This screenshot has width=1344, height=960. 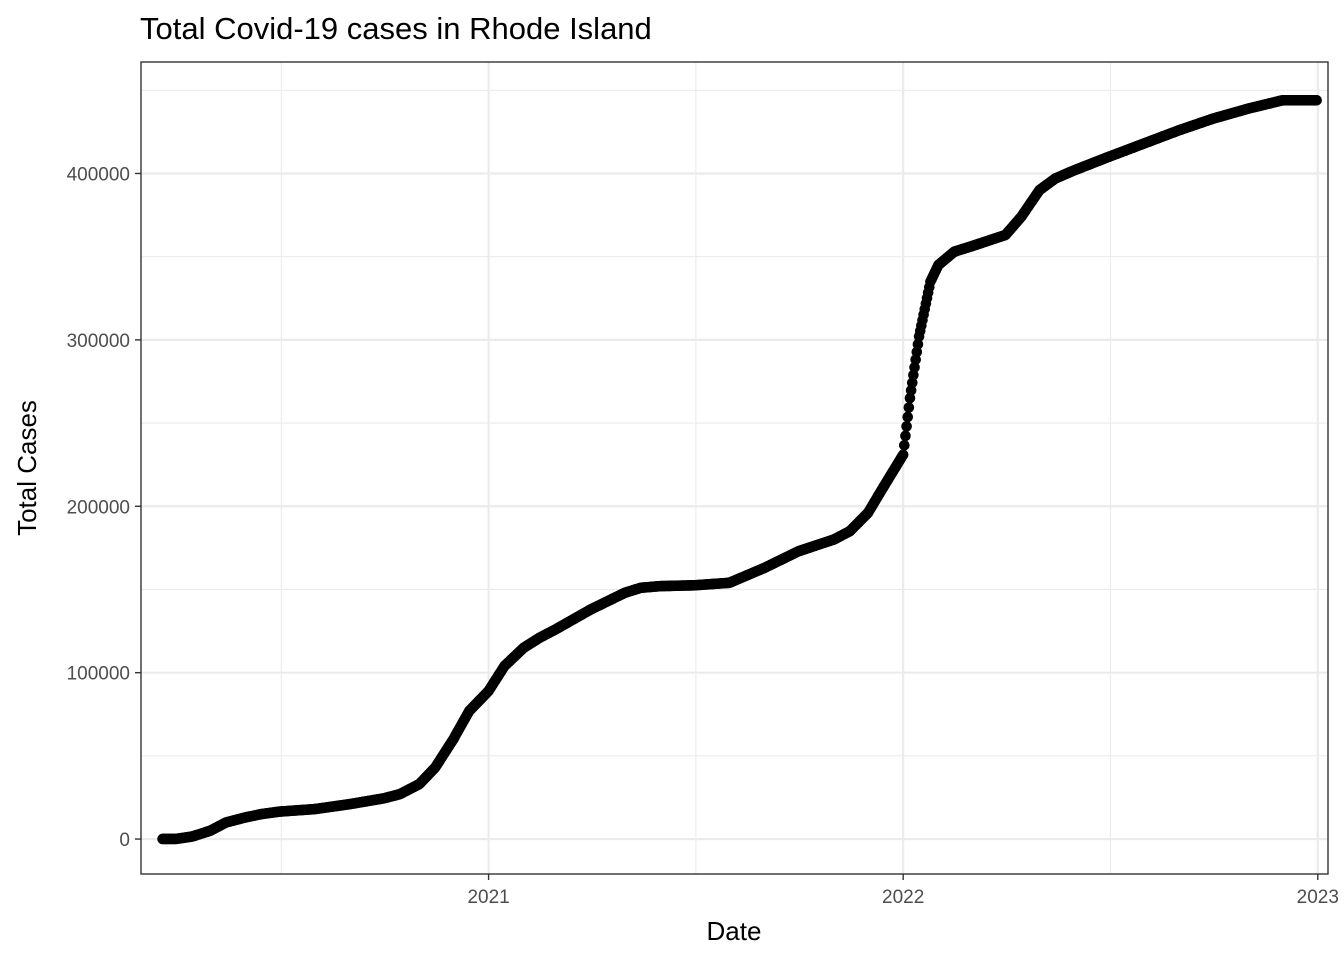 What do you see at coordinates (98, 674) in the screenshot?
I see `y-tick-label: 100000` at bounding box center [98, 674].